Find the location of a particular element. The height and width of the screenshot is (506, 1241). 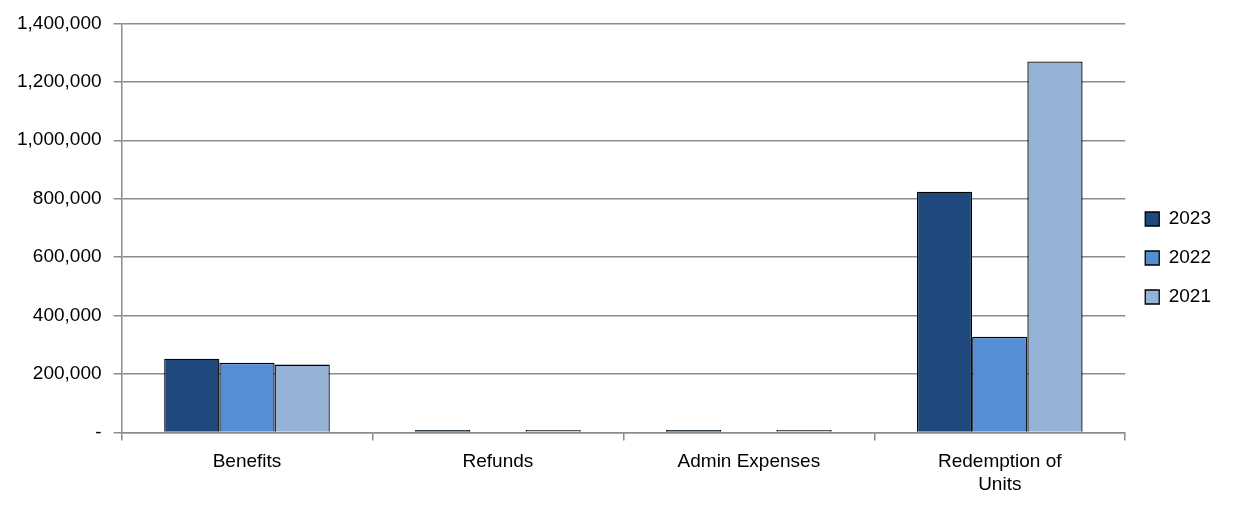

y-tick-label: 800,000 is located at coordinates (67, 197).